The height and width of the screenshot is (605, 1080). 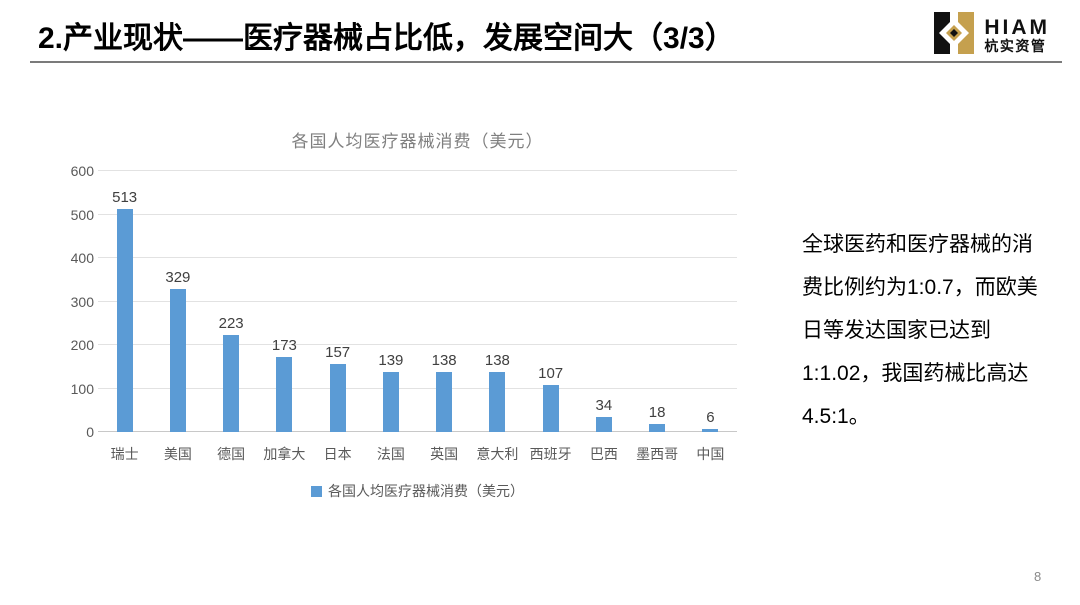 I want to click on x-axis-category-label: 墨西哥, so click(x=657, y=454).